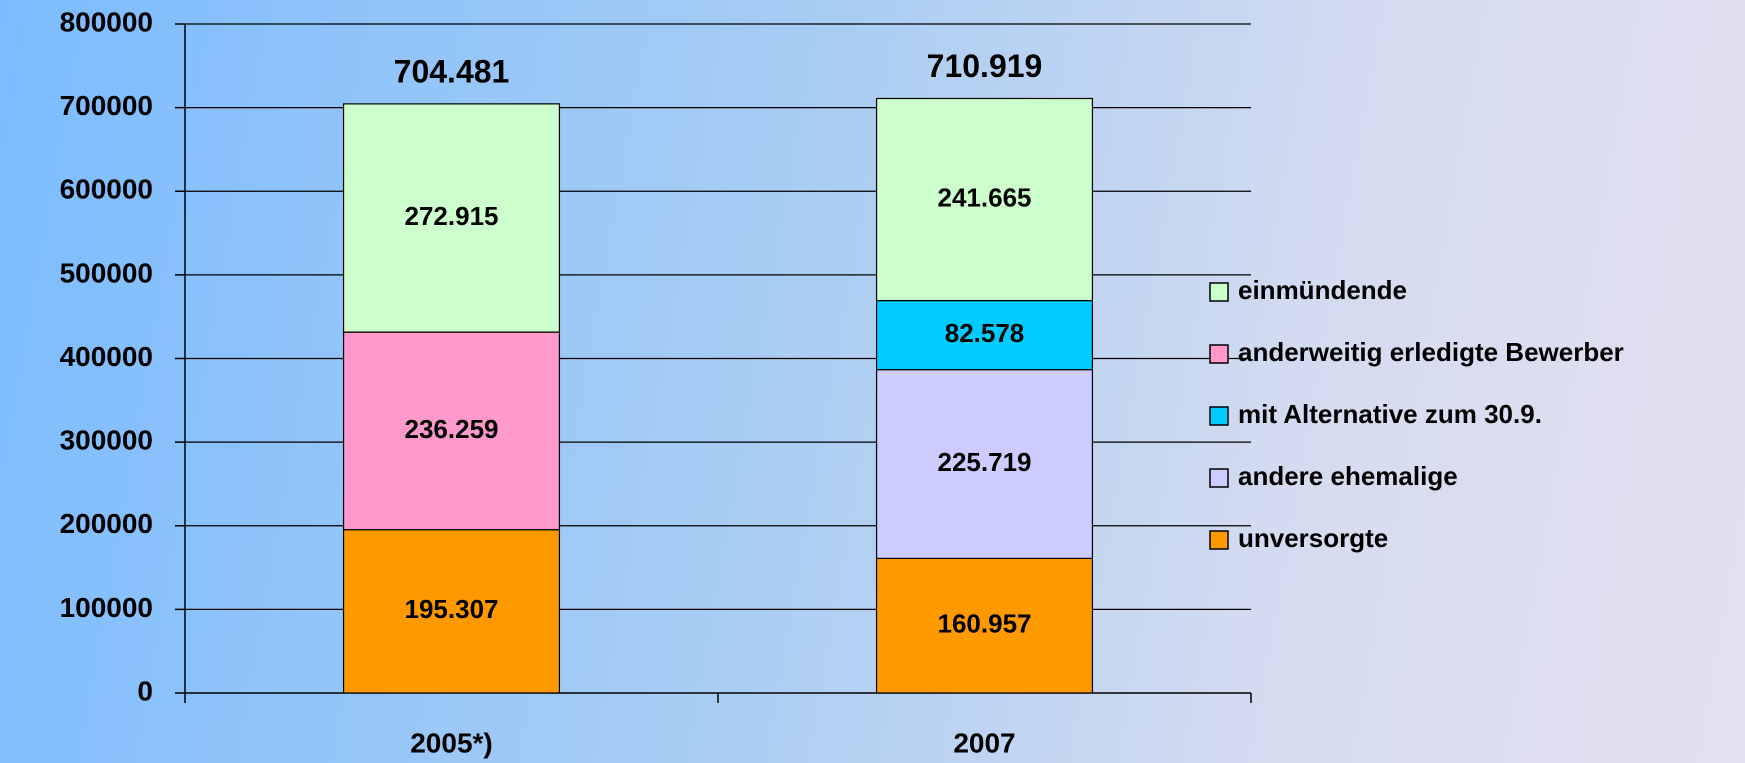 Image resolution: width=1745 pixels, height=763 pixels. What do you see at coordinates (106, 356) in the screenshot?
I see `y-tick-label: 400000` at bounding box center [106, 356].